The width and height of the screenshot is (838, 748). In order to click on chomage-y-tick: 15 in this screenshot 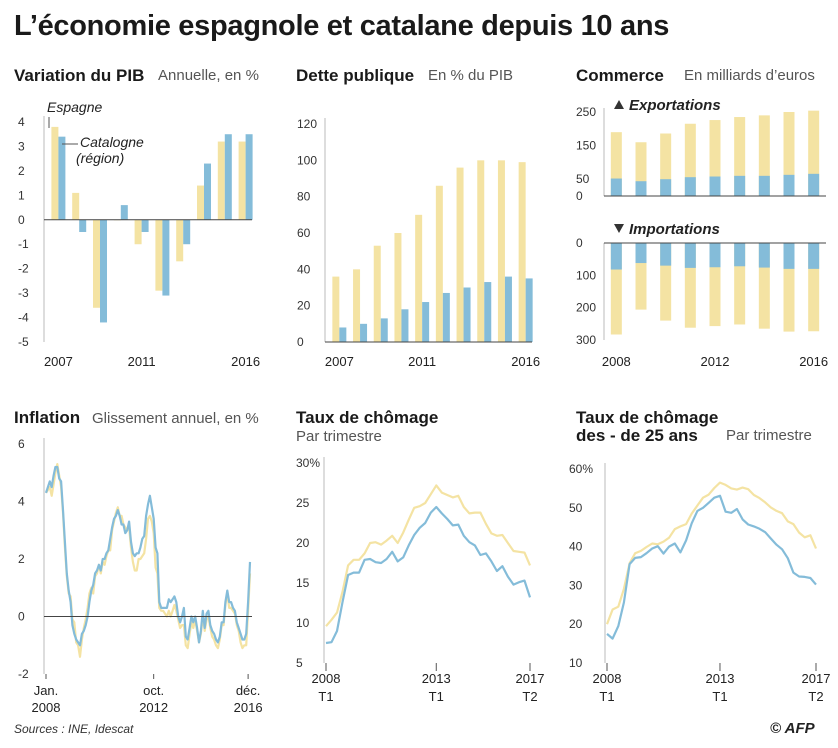, I will do `click(303, 583)`.